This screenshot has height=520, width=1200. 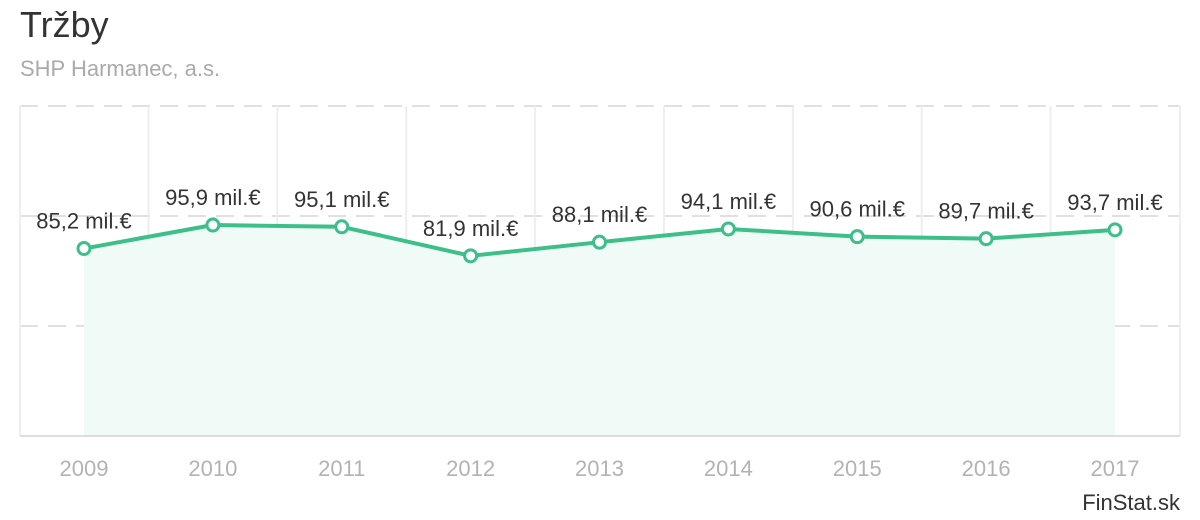 I want to click on chart-subtitle: SHP Harmanec, a.s., so click(x=120, y=68).